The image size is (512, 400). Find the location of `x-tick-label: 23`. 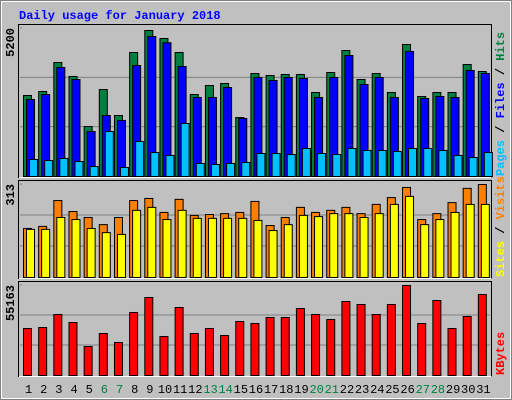

x-tick-label: 23 is located at coordinates (362, 390).